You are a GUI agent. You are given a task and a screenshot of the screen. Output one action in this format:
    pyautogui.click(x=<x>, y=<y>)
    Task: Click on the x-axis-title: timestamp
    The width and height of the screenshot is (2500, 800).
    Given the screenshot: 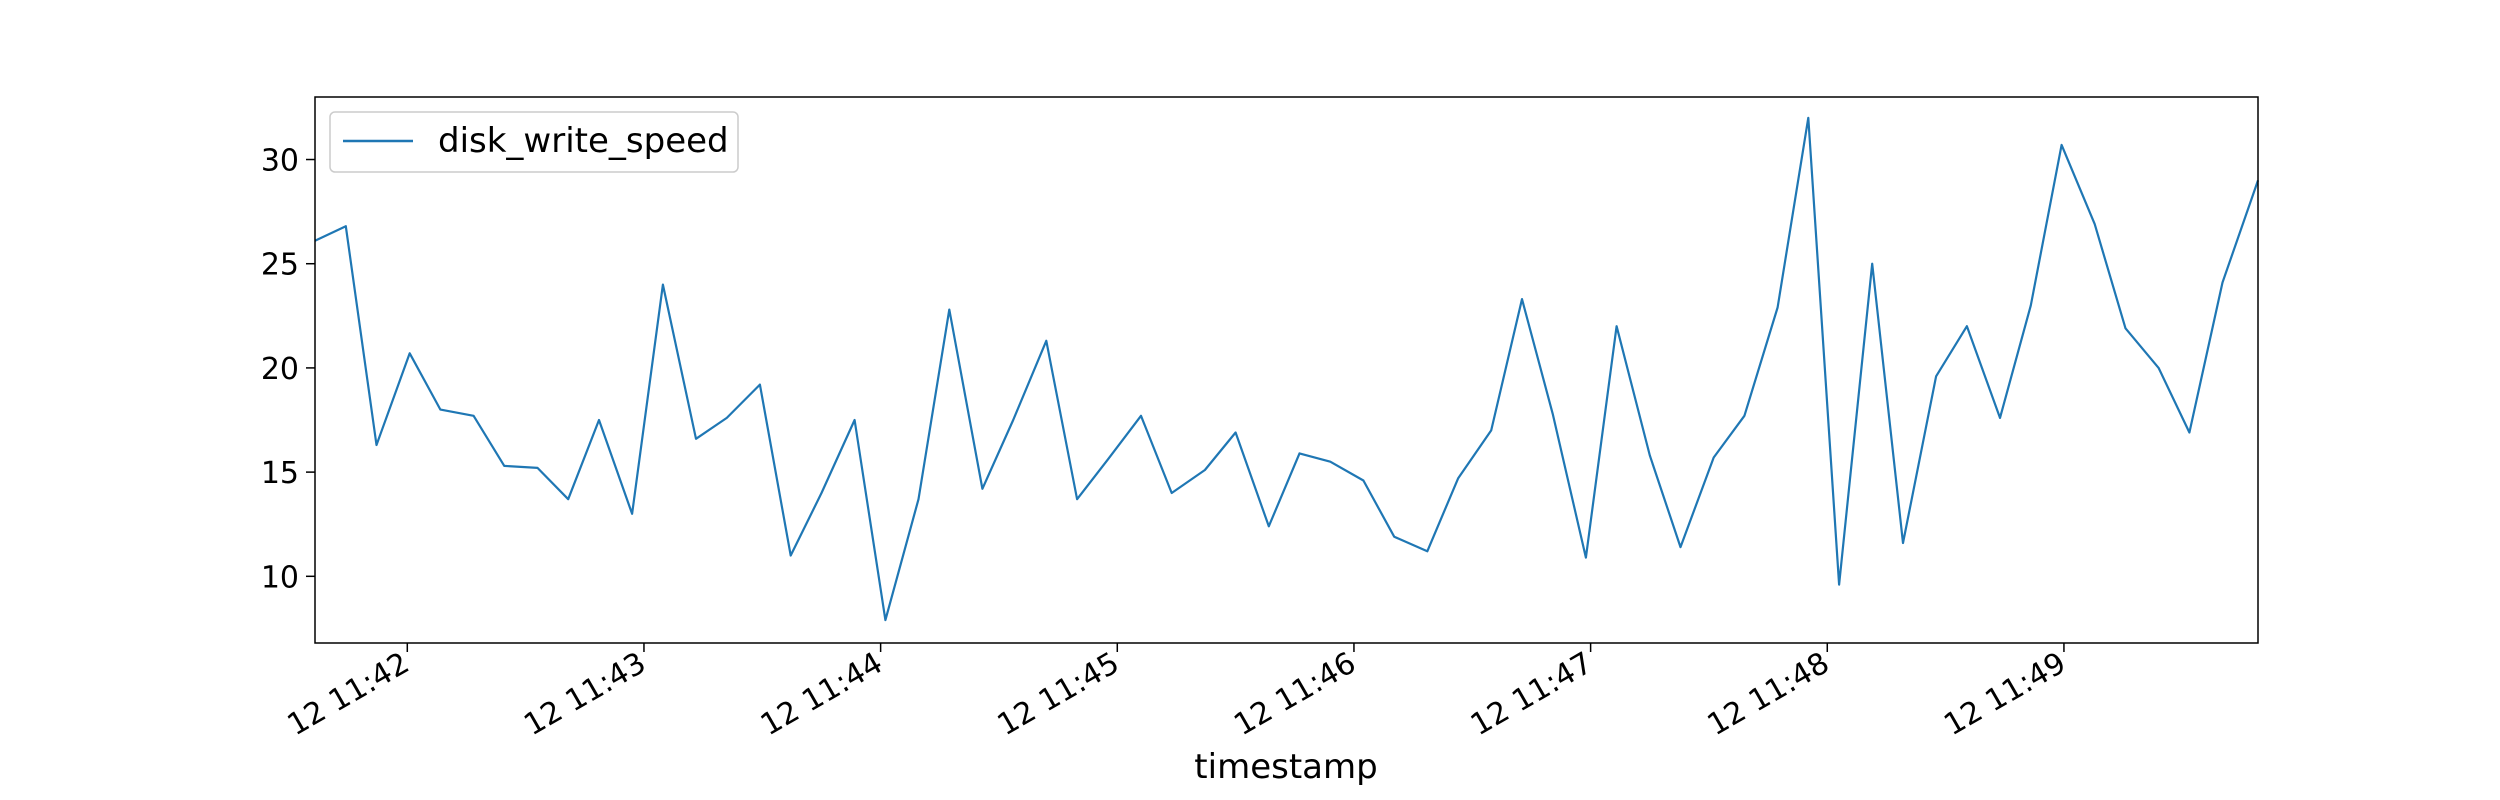 What is the action you would take?
    pyautogui.click(x=1285, y=767)
    